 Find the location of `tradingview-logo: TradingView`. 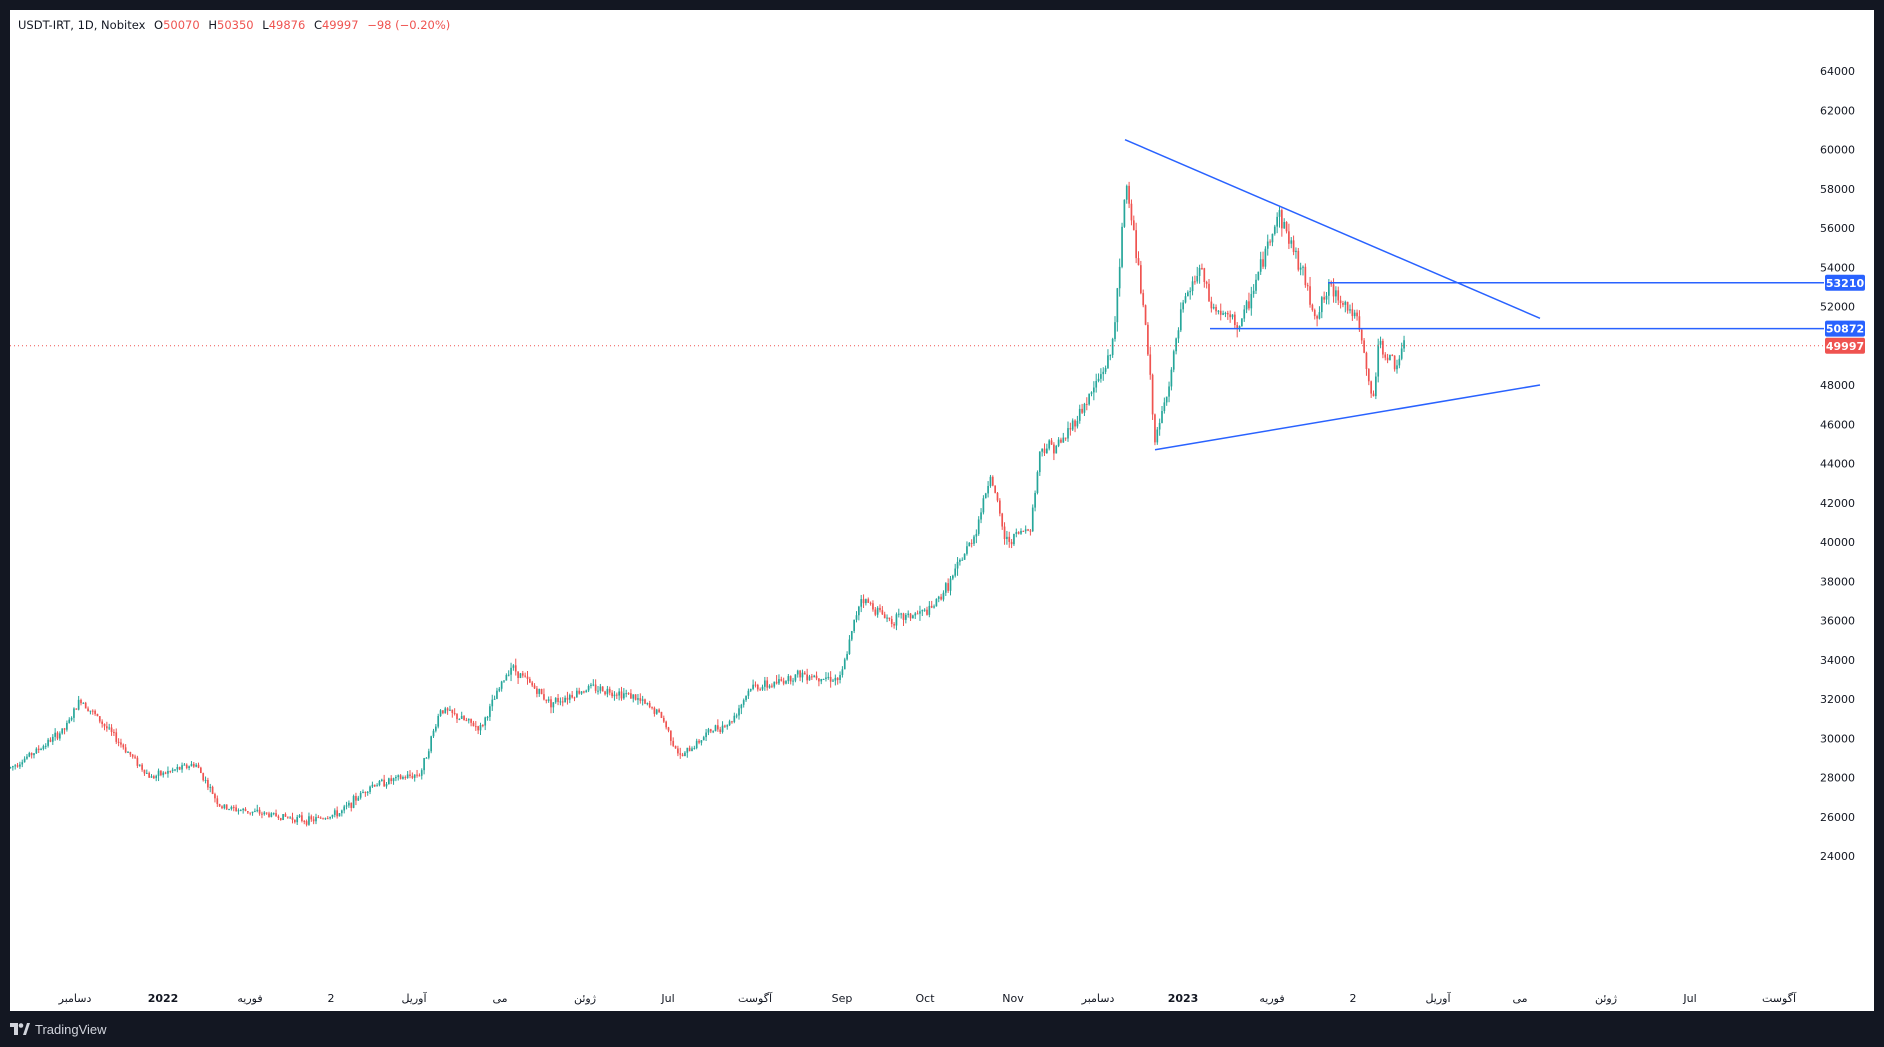

tradingview-logo: TradingView is located at coordinates (58, 1029).